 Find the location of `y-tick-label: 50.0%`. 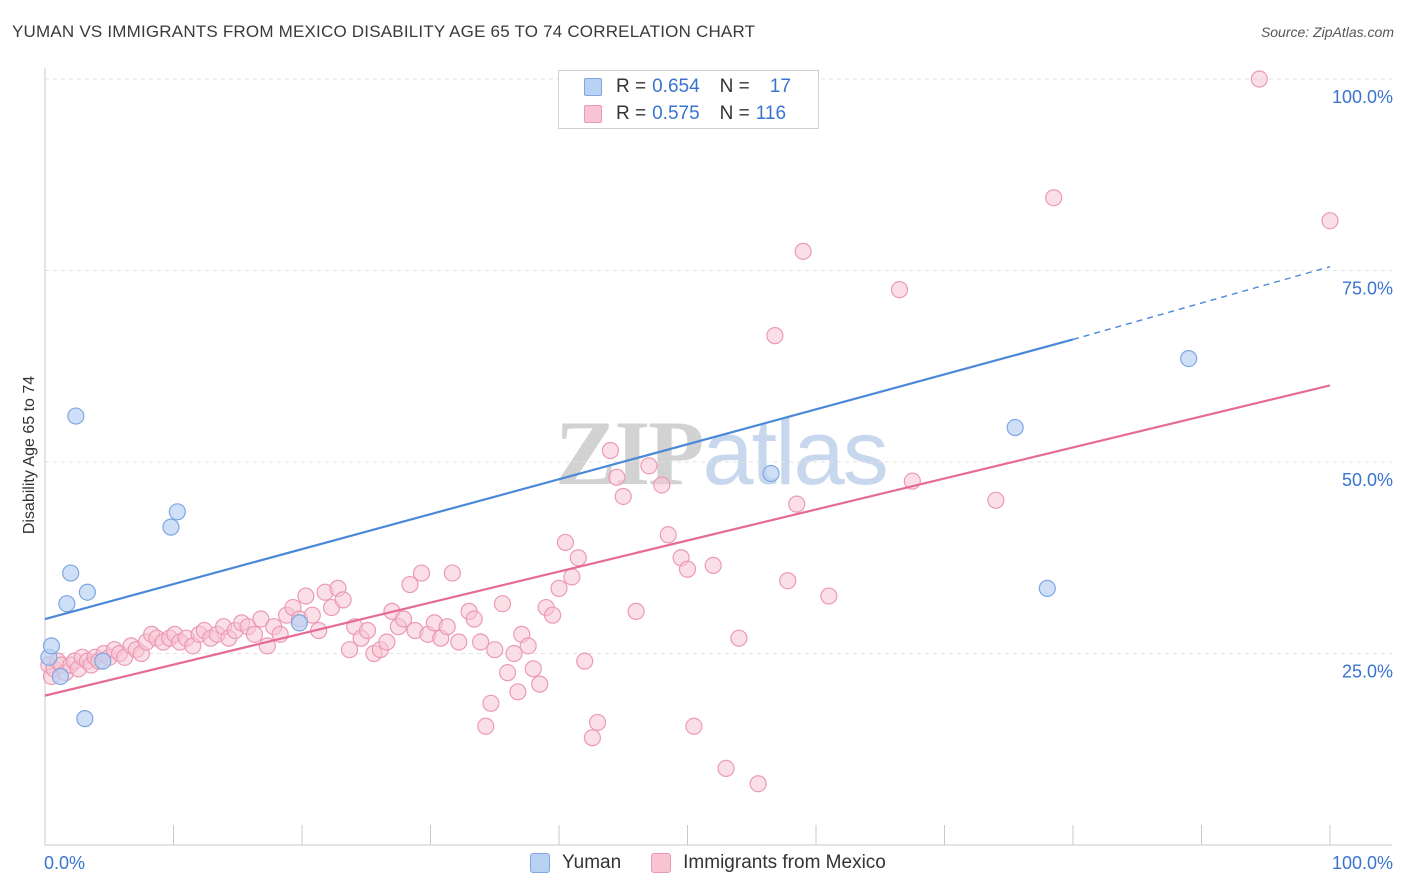

y-tick-label: 50.0% is located at coordinates (1367, 480).